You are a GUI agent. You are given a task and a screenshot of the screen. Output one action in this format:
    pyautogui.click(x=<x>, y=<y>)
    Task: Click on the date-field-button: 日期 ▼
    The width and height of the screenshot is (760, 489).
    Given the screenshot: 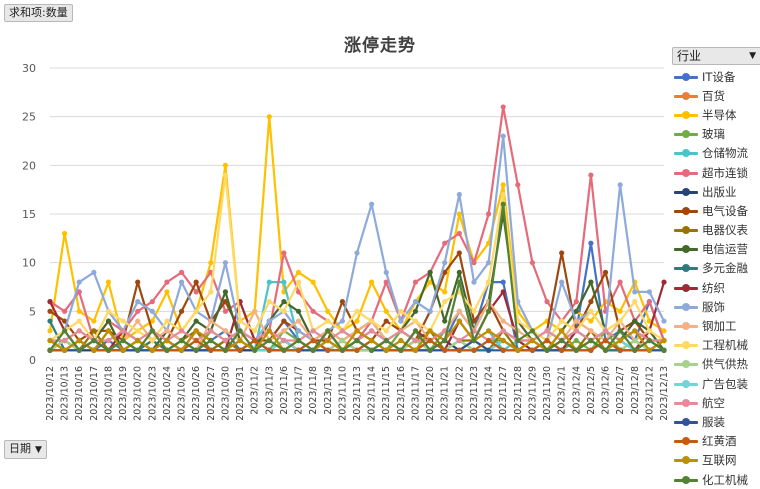 What is the action you would take?
    pyautogui.click(x=25, y=449)
    